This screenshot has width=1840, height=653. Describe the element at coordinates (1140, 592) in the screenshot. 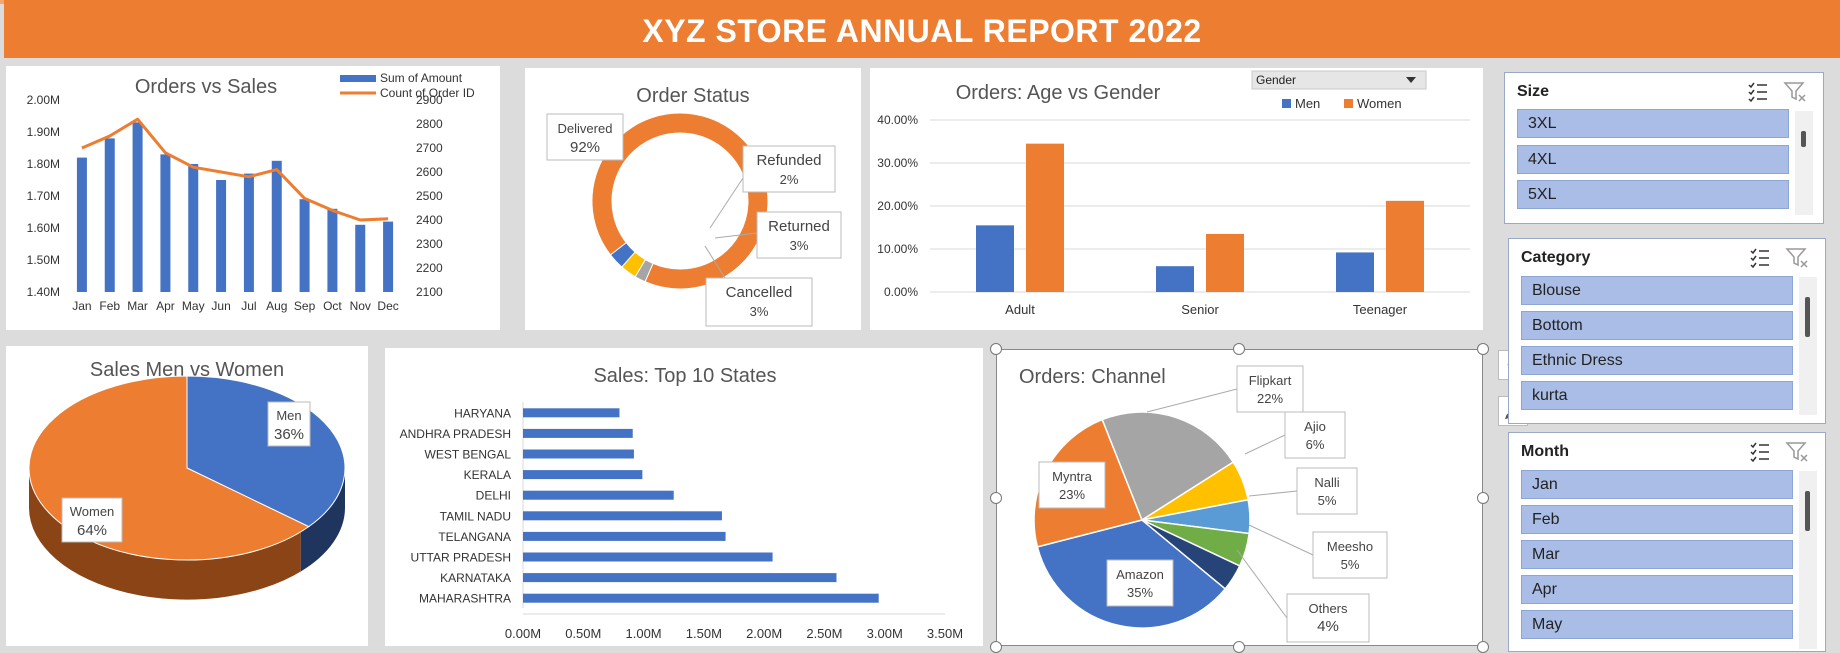

I see `data-label-pct-amazon: 35%` at that location.